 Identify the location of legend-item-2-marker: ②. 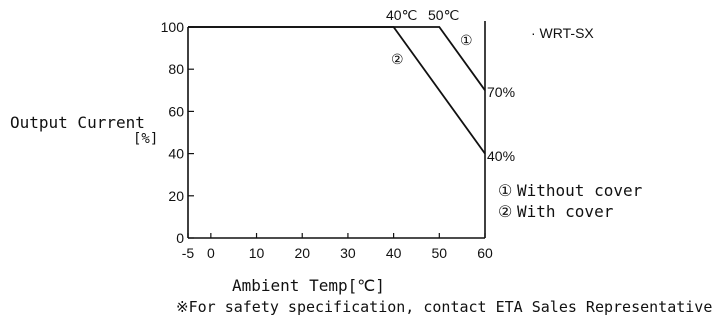
(505, 211).